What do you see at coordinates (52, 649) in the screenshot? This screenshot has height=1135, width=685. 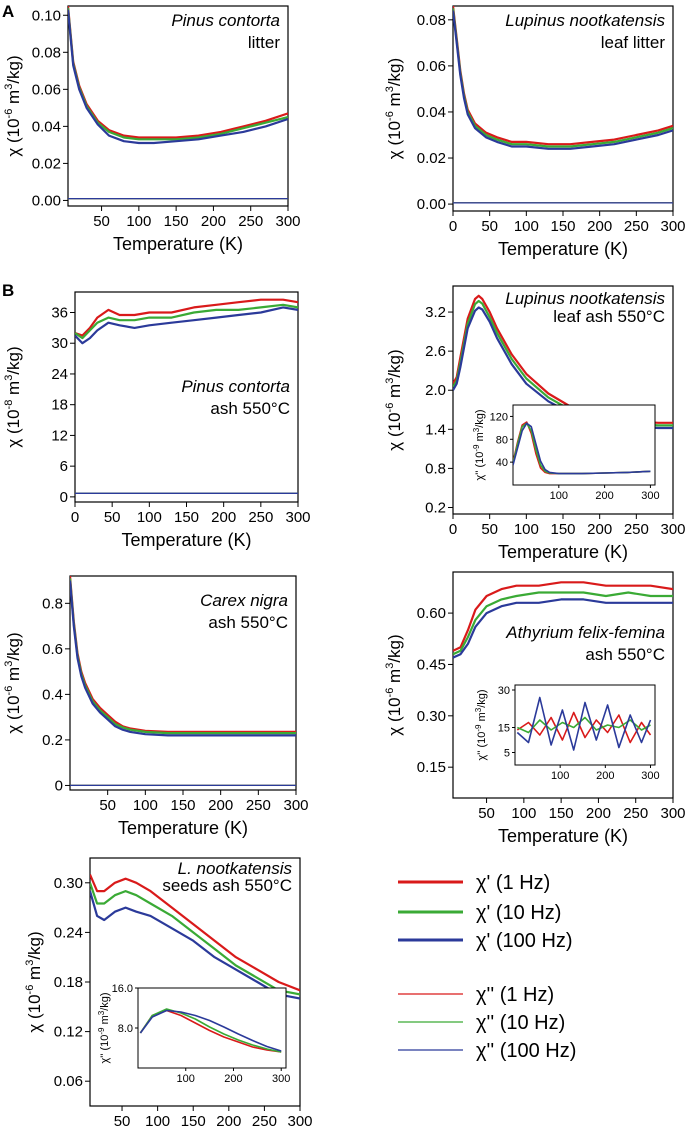 I see `y-tick-label: 0.6` at bounding box center [52, 649].